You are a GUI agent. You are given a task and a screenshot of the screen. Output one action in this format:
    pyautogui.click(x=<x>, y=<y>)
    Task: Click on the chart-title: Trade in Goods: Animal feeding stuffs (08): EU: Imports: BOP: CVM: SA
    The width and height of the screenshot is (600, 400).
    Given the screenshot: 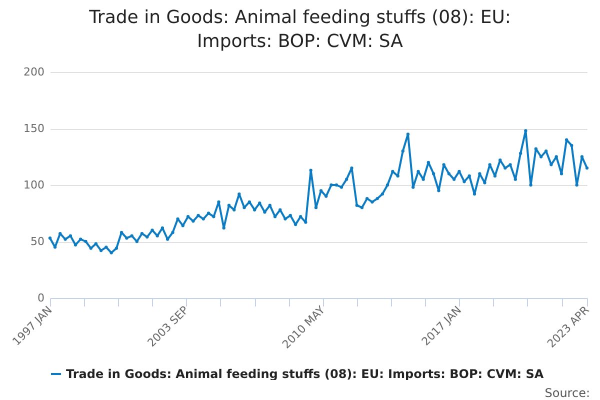 What is the action you would take?
    pyautogui.click(x=300, y=30)
    